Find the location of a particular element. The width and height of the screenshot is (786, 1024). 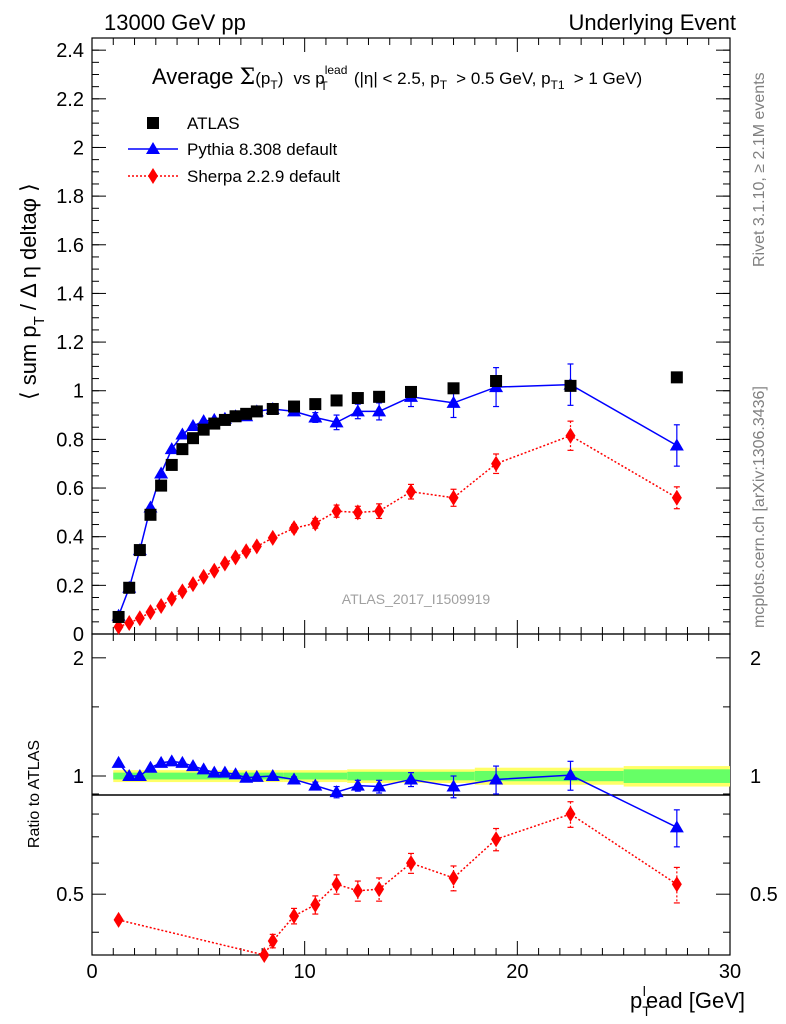

legend-pythia-label: Pythia 8.308 default is located at coordinates (262, 149).